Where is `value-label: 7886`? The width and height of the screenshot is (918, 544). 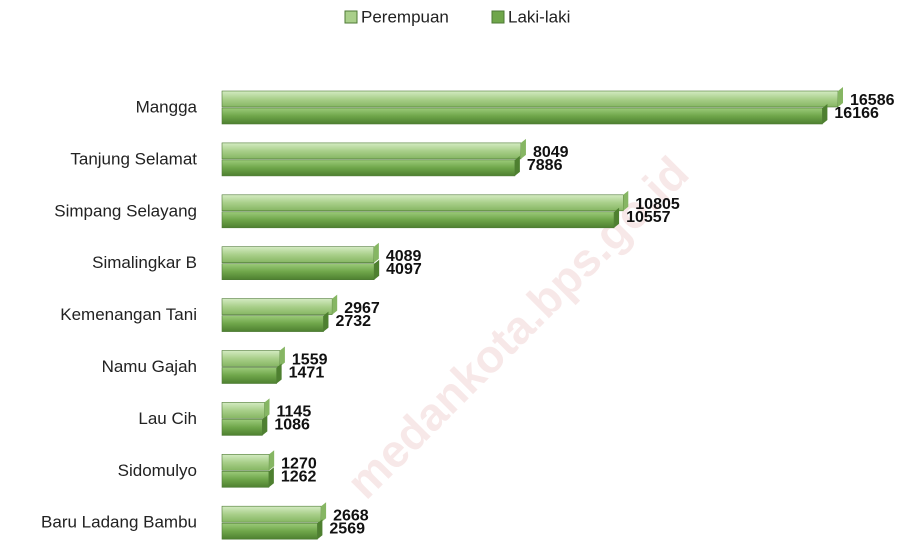 value-label: 7886 is located at coordinates (545, 165).